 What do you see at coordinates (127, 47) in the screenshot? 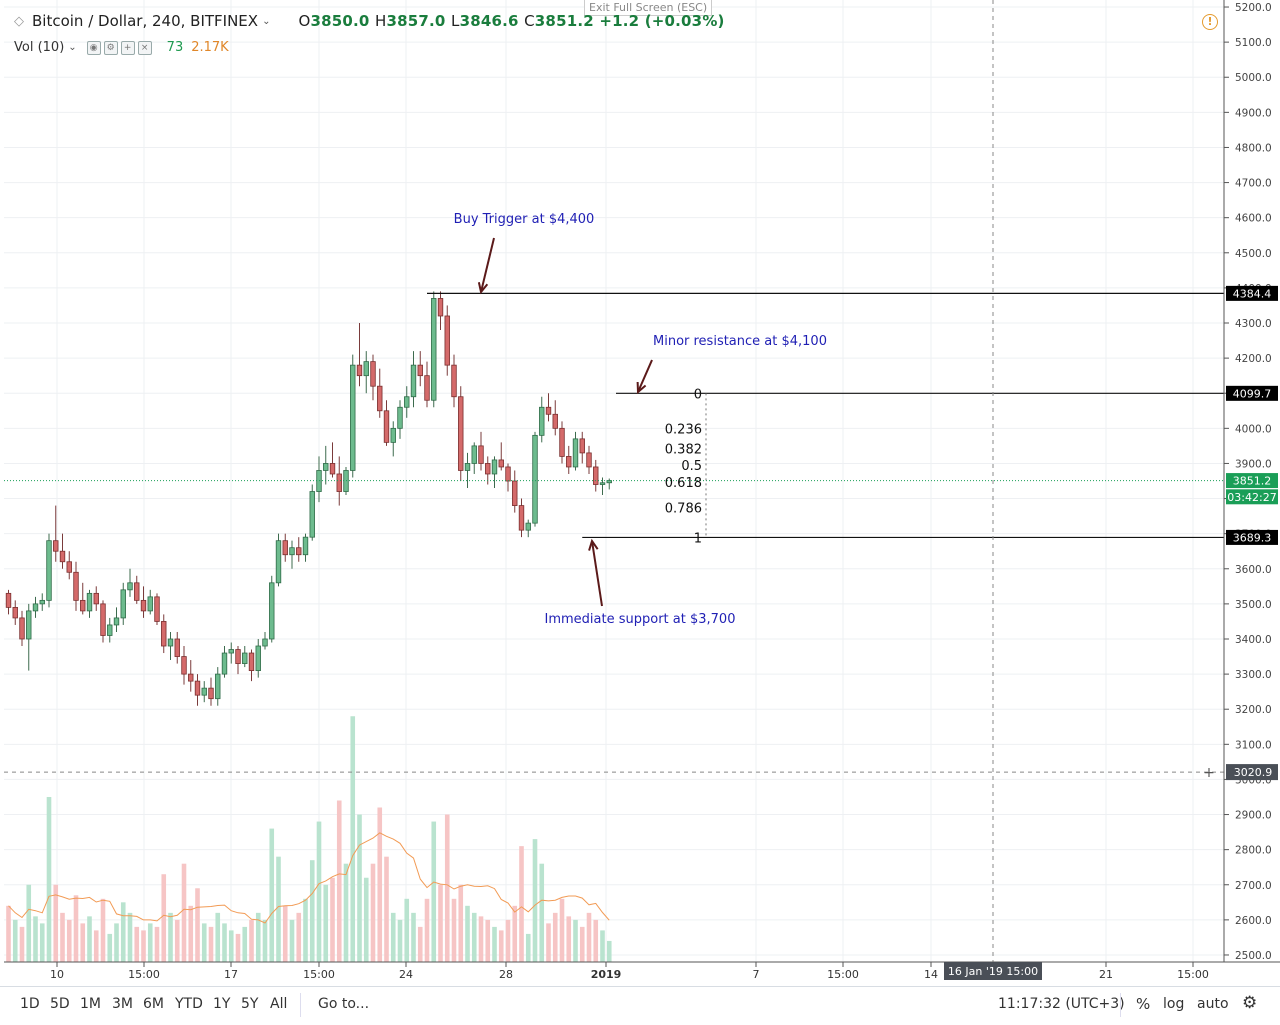
I see `add-icon: +` at bounding box center [127, 47].